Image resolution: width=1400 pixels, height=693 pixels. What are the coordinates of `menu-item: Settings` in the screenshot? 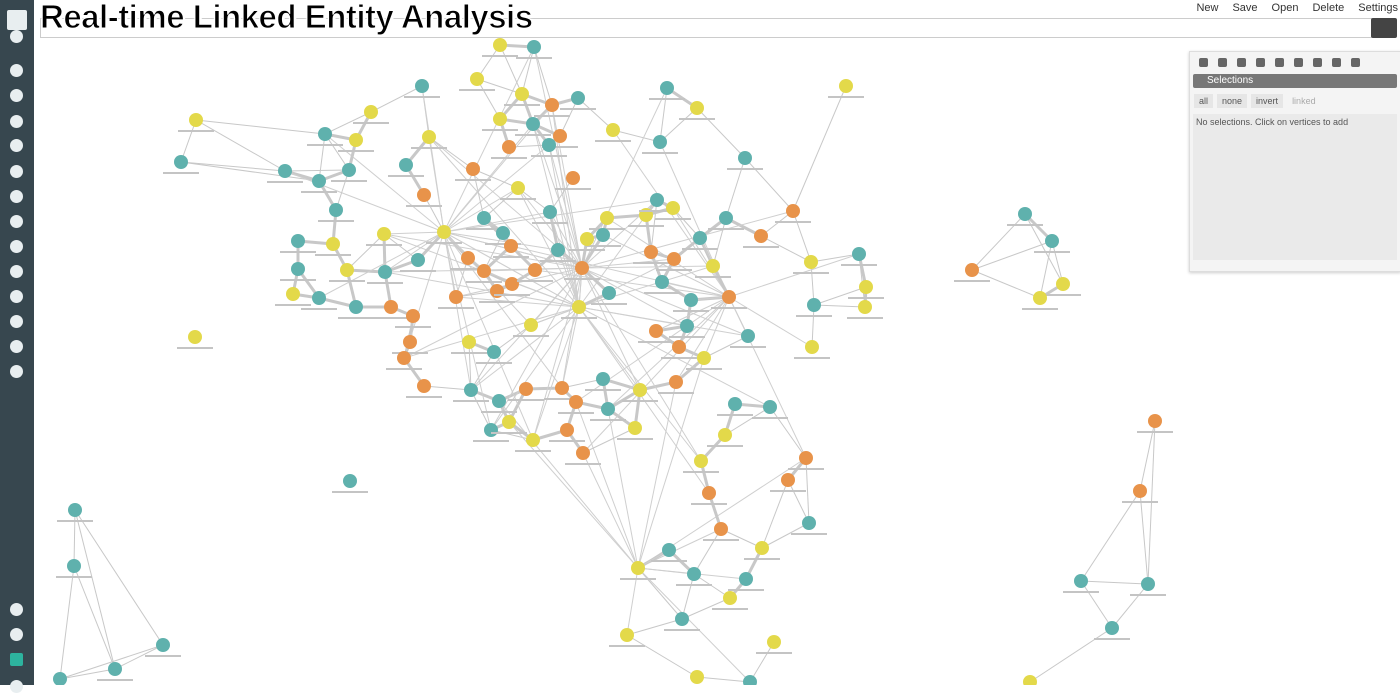 It's located at (1378, 8).